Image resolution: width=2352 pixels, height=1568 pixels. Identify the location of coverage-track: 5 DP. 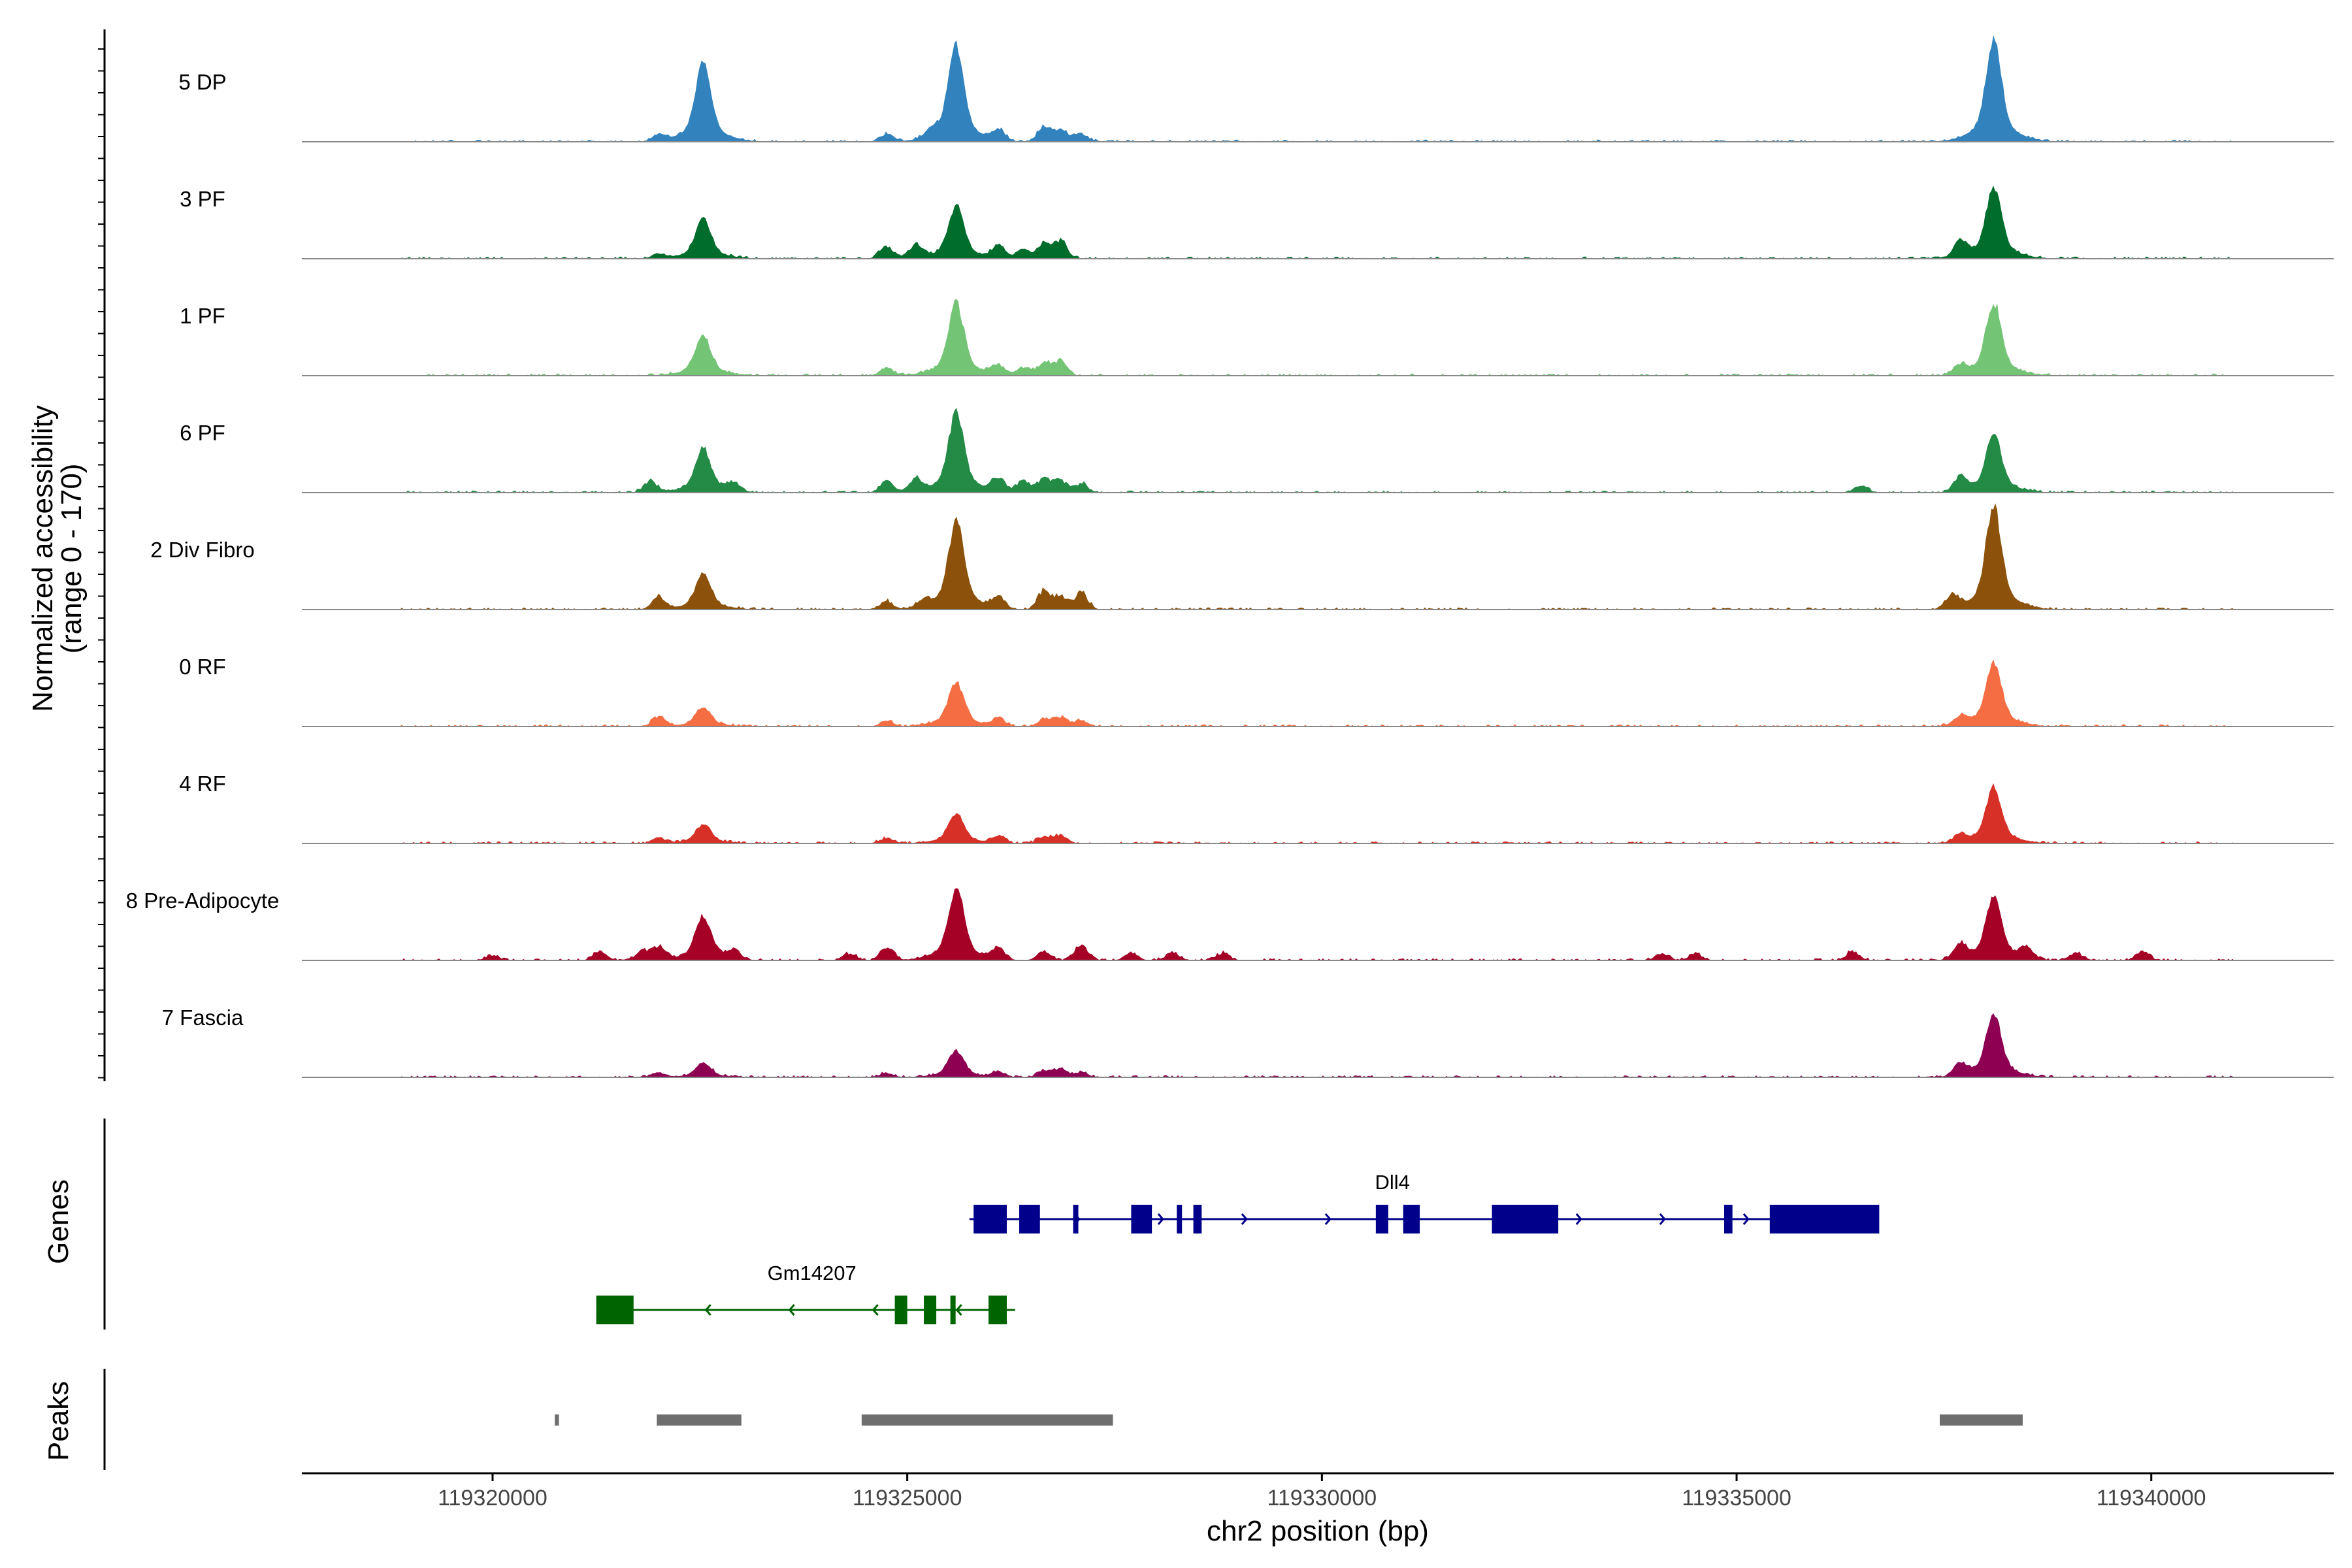
(1256, 88).